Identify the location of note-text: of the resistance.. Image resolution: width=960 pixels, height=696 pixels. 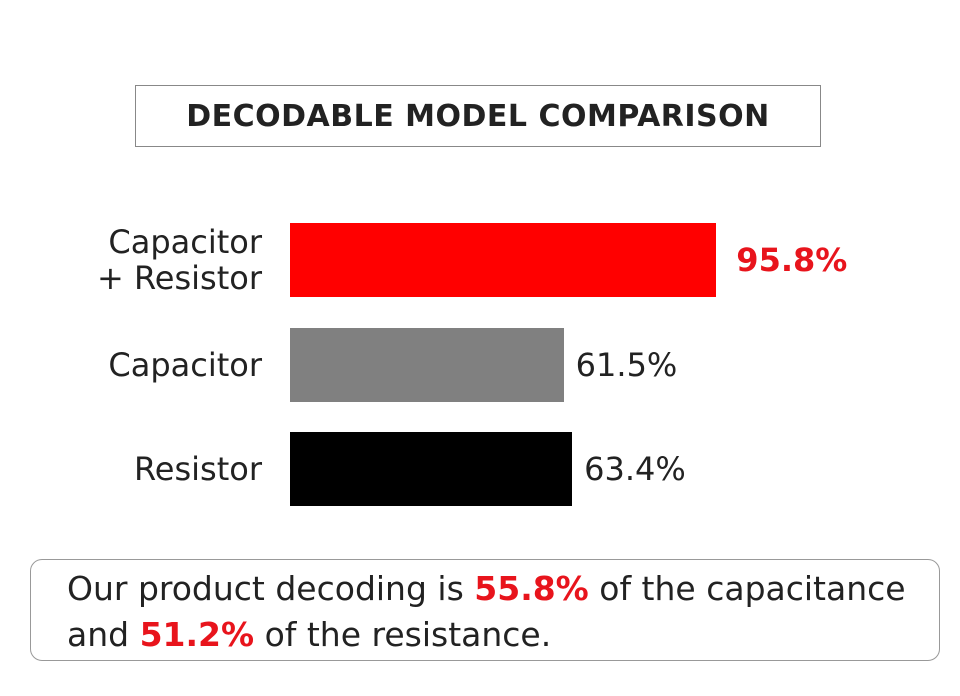
(403, 634).